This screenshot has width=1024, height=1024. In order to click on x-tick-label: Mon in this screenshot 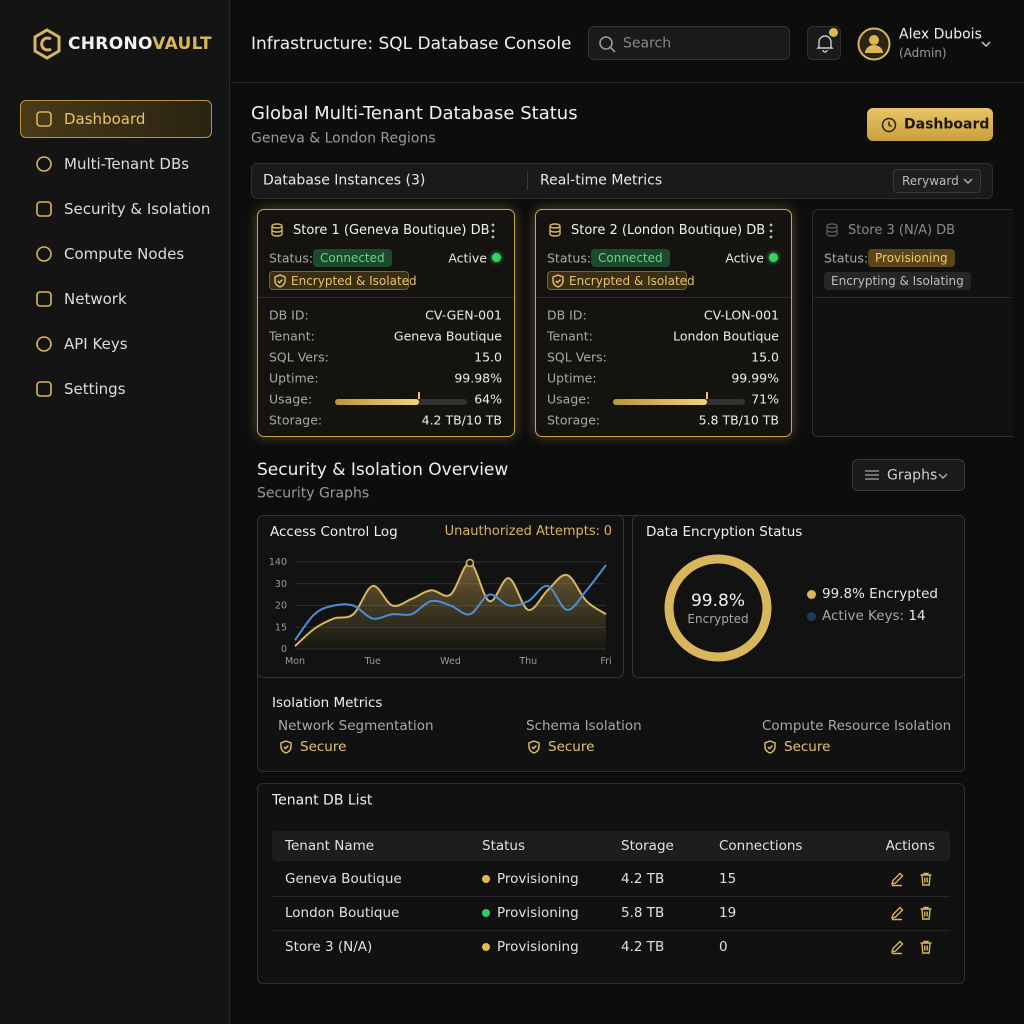, I will do `click(295, 661)`.